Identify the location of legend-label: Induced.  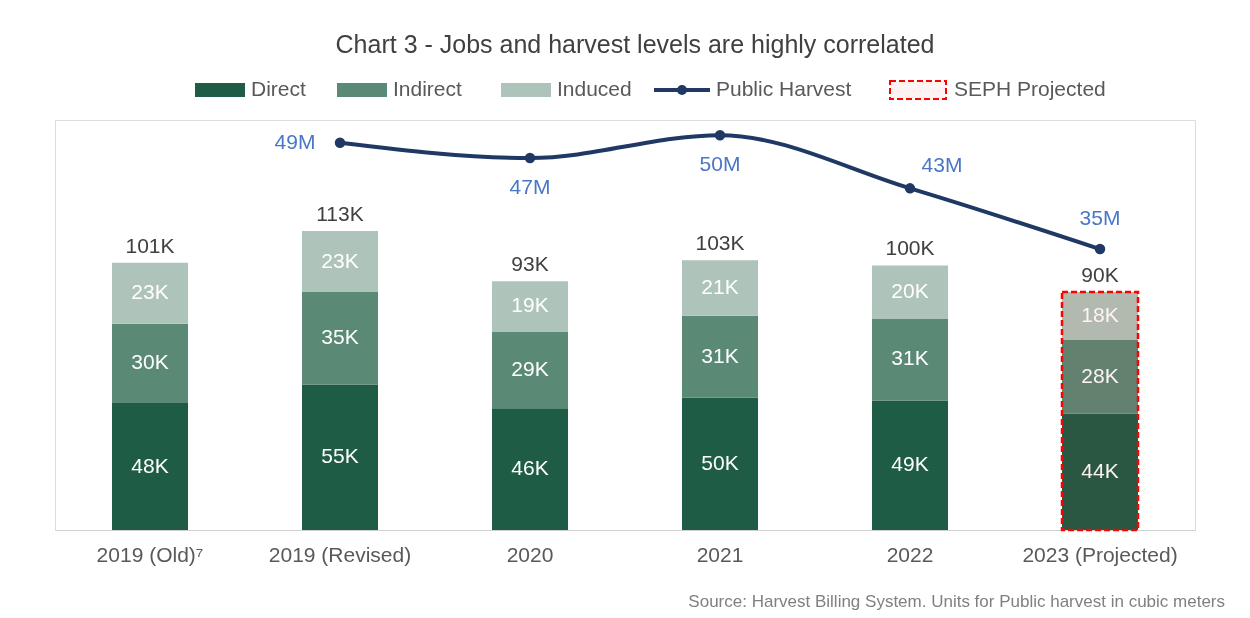
(594, 88).